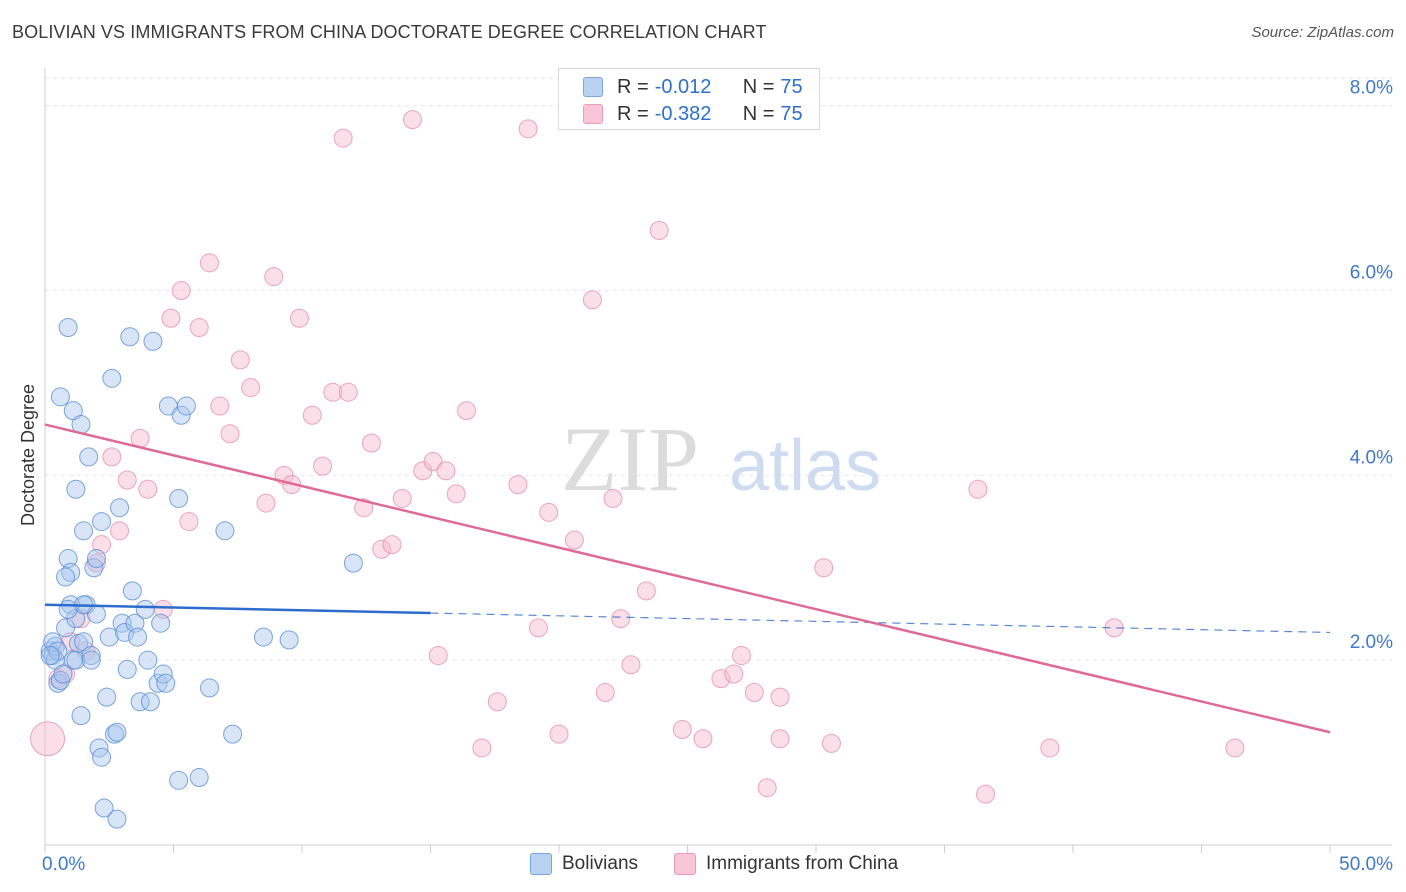 The width and height of the screenshot is (1406, 892). What do you see at coordinates (63, 864) in the screenshot?
I see `x-tick-label: 0.0%` at bounding box center [63, 864].